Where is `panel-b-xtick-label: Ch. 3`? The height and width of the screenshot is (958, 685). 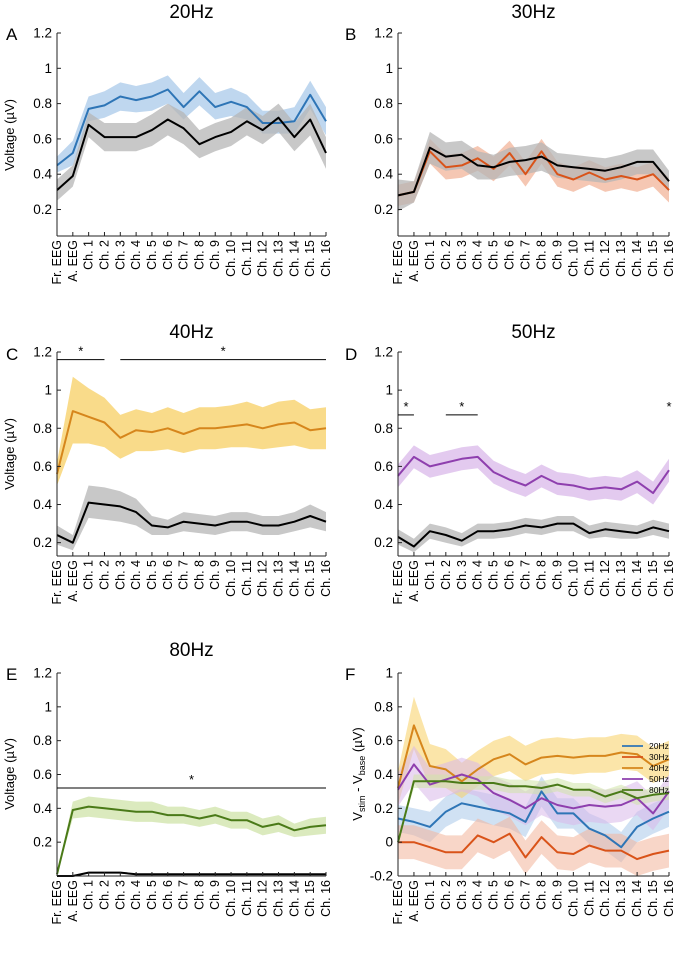
panel-b-xtick-label: Ch. 3 is located at coordinates (462, 255).